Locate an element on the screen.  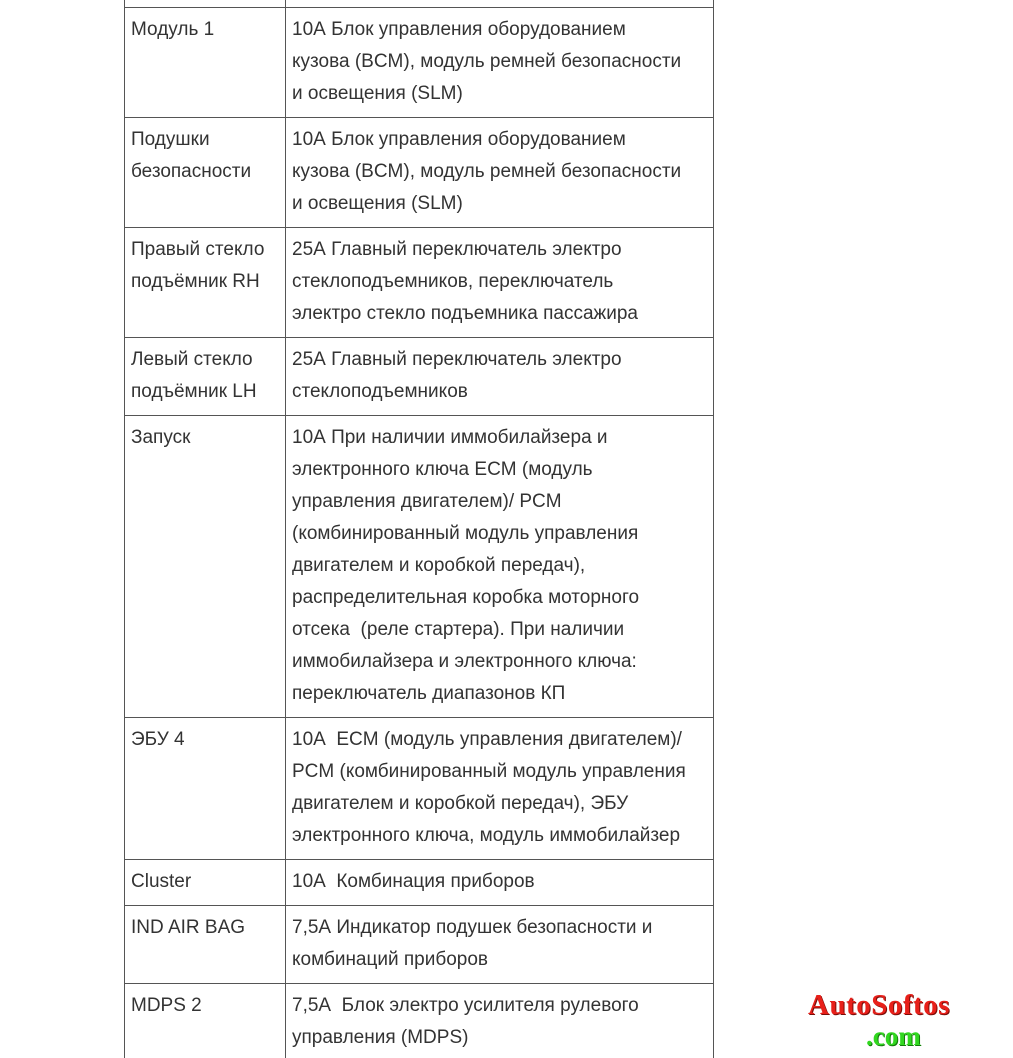
text-line: IND AIR BAG is located at coordinates (188, 927).